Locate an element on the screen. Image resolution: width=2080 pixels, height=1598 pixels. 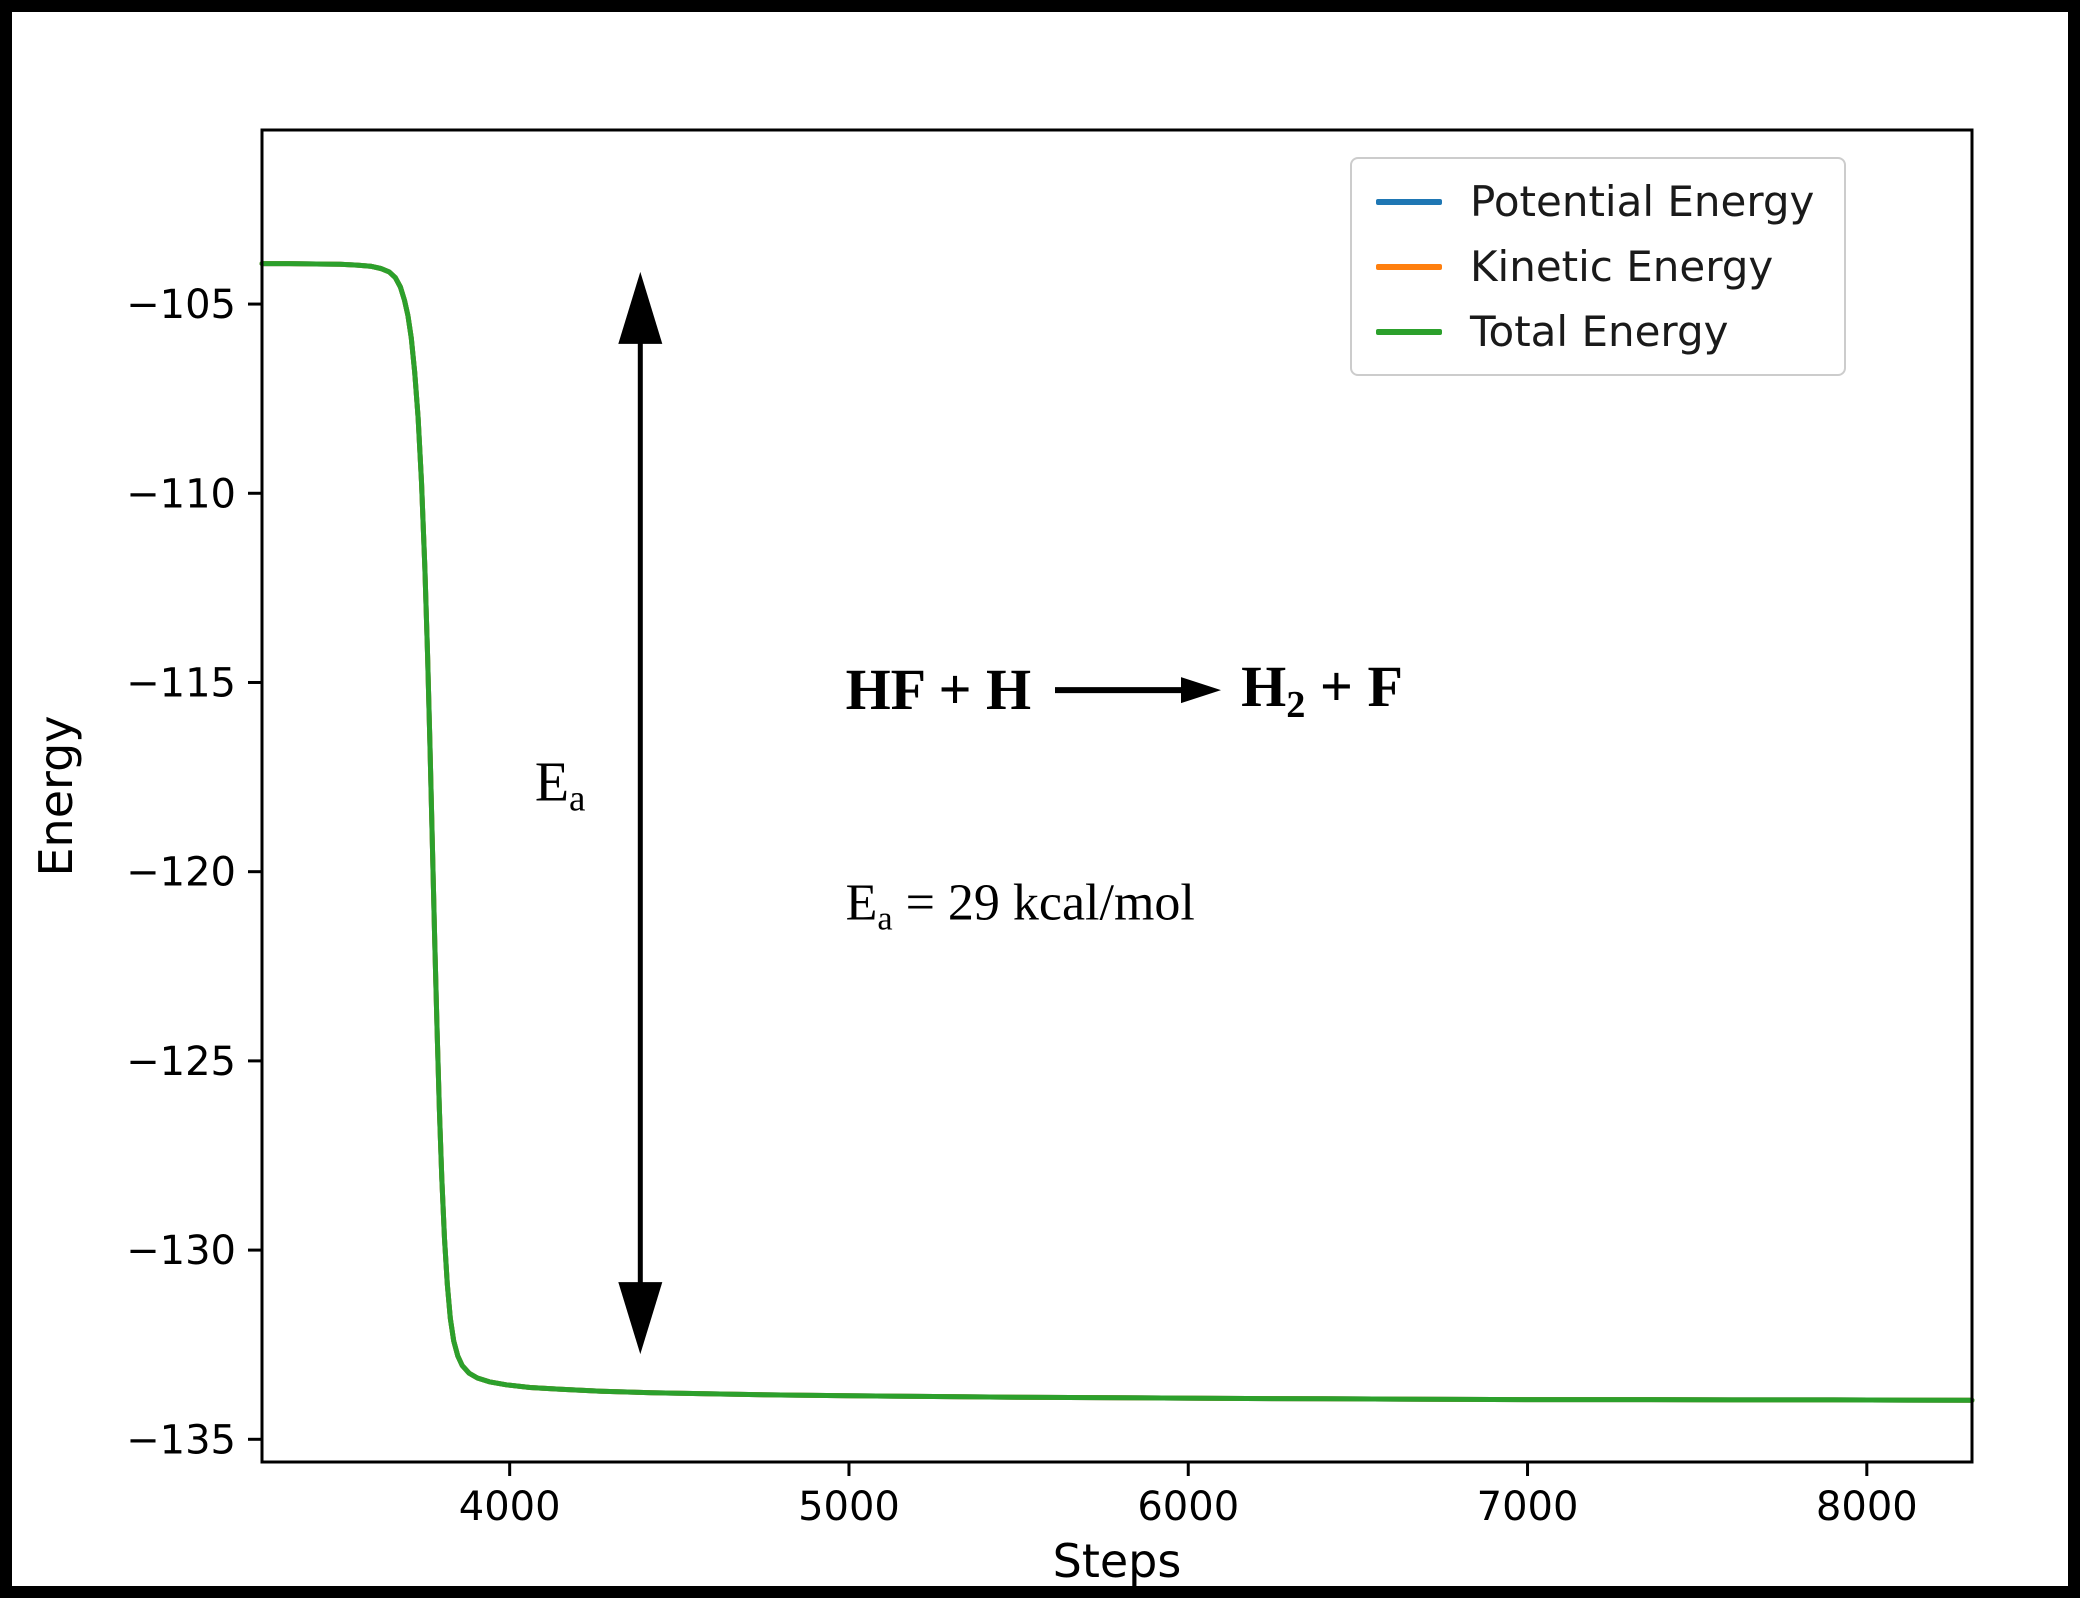
y-tick-label: −120 is located at coordinates (181, 873).